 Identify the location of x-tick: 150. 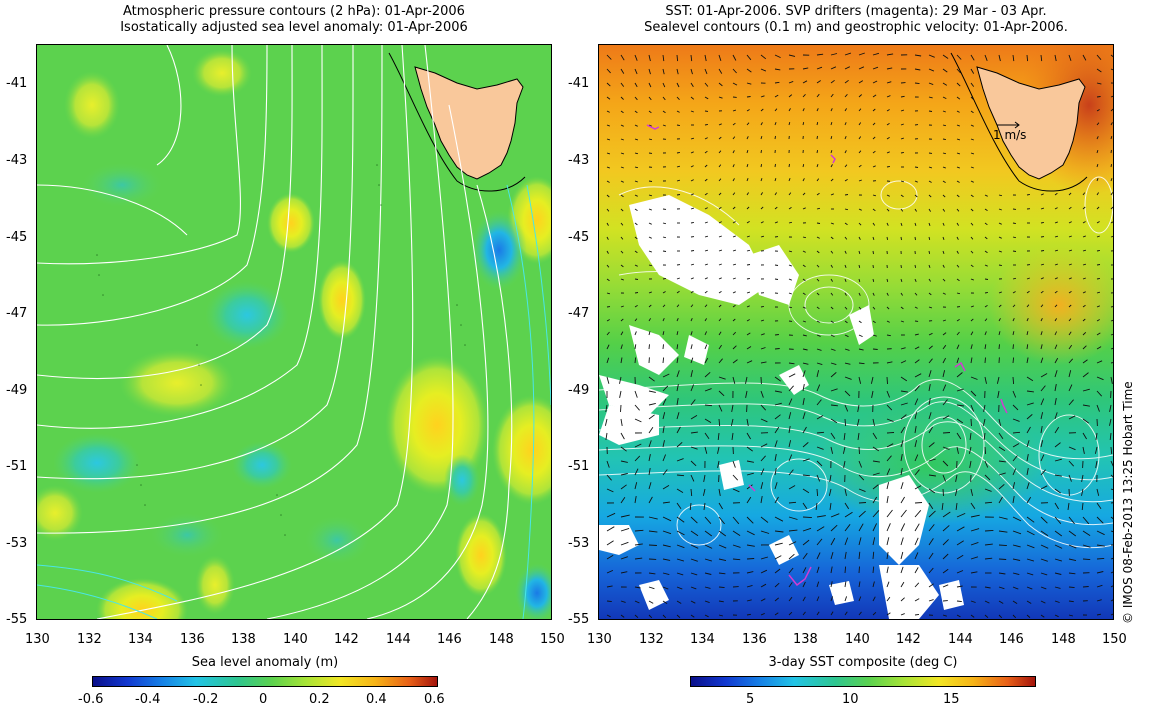
(552, 639).